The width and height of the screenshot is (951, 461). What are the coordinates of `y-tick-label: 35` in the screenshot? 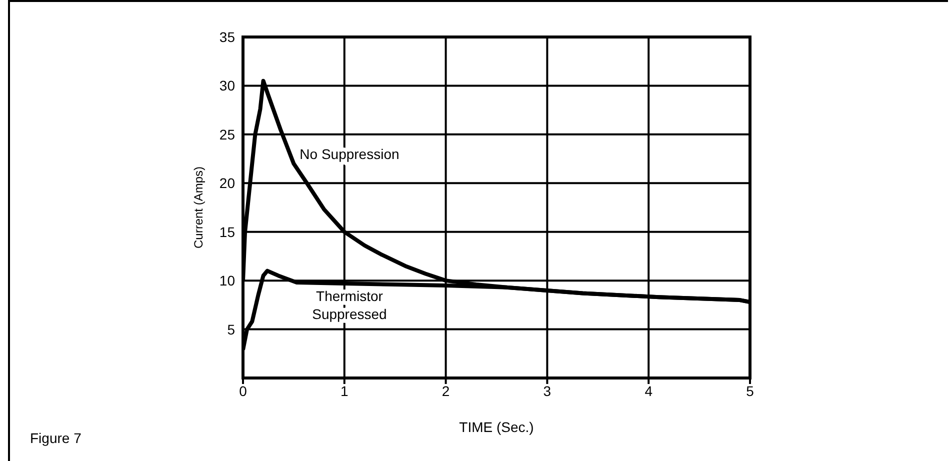 It's located at (227, 36).